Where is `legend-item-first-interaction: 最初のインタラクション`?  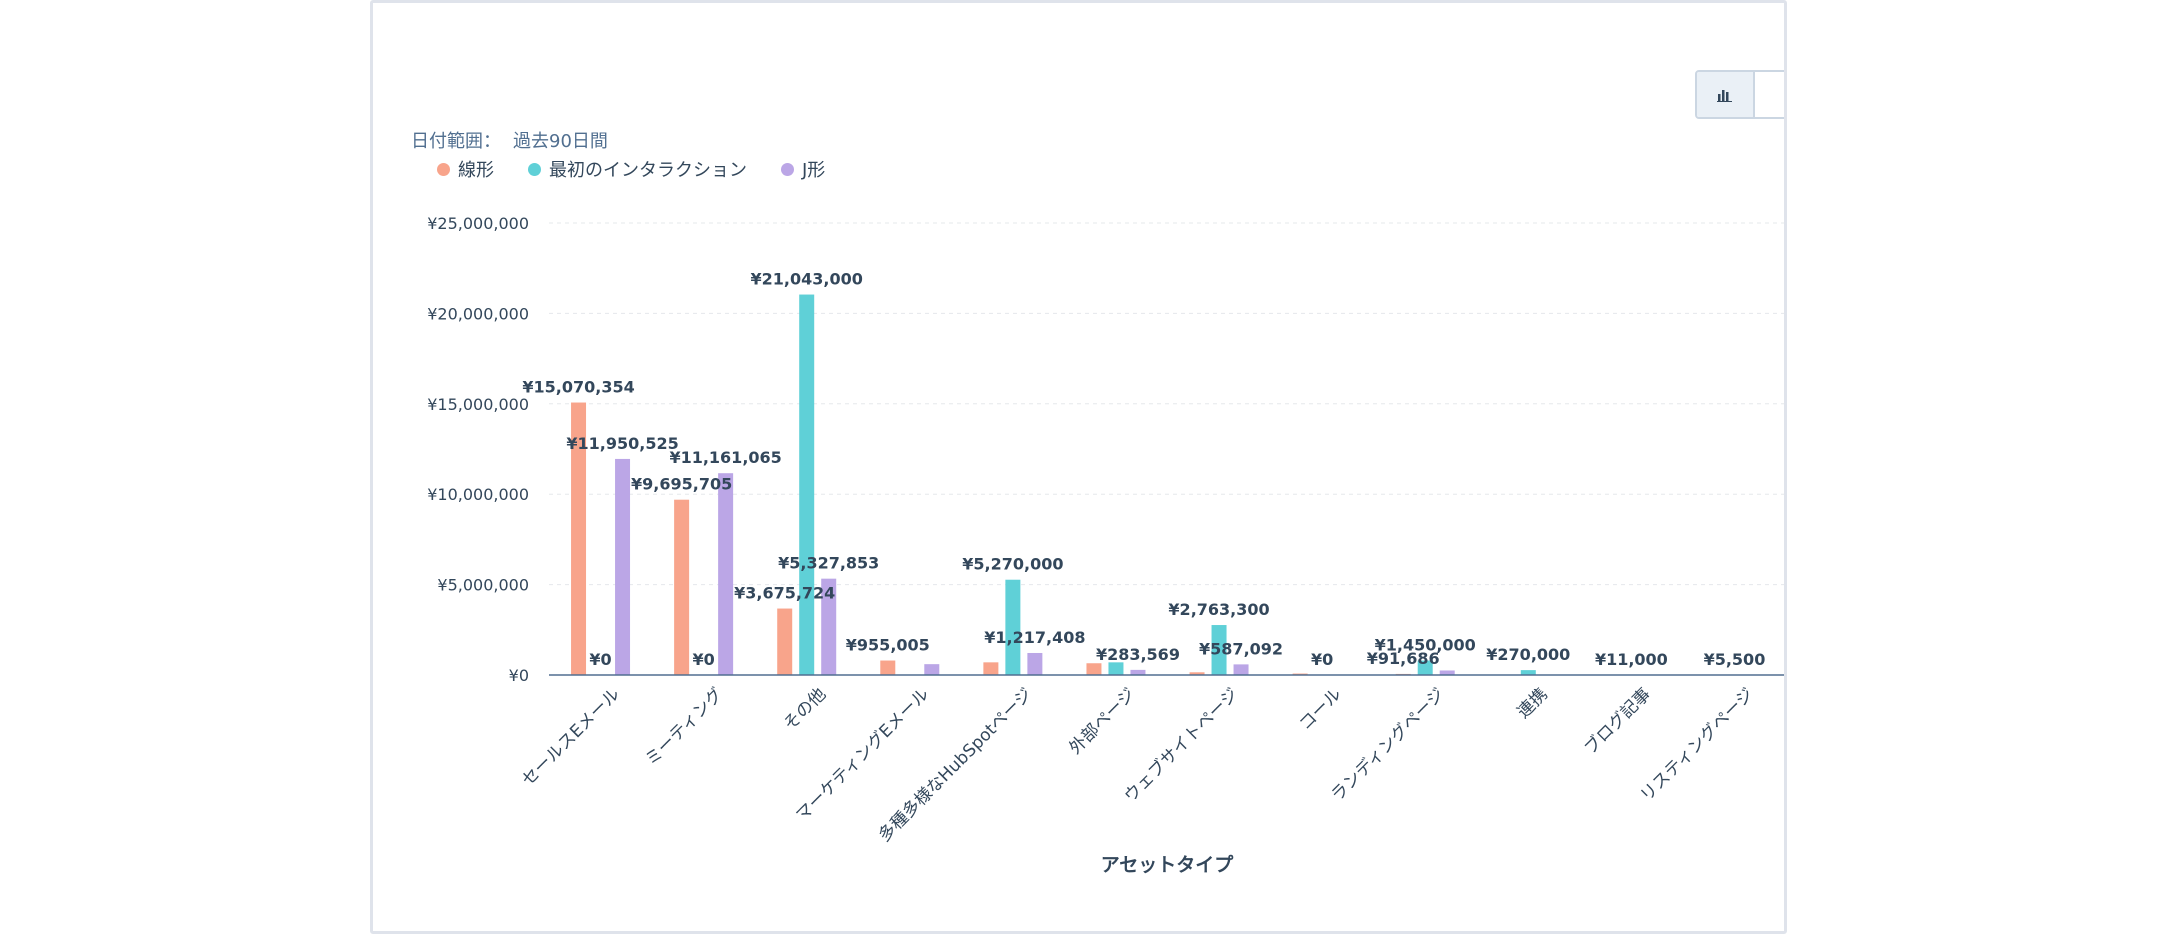 legend-item-first-interaction: 最初のインタラクション is located at coordinates (637, 169).